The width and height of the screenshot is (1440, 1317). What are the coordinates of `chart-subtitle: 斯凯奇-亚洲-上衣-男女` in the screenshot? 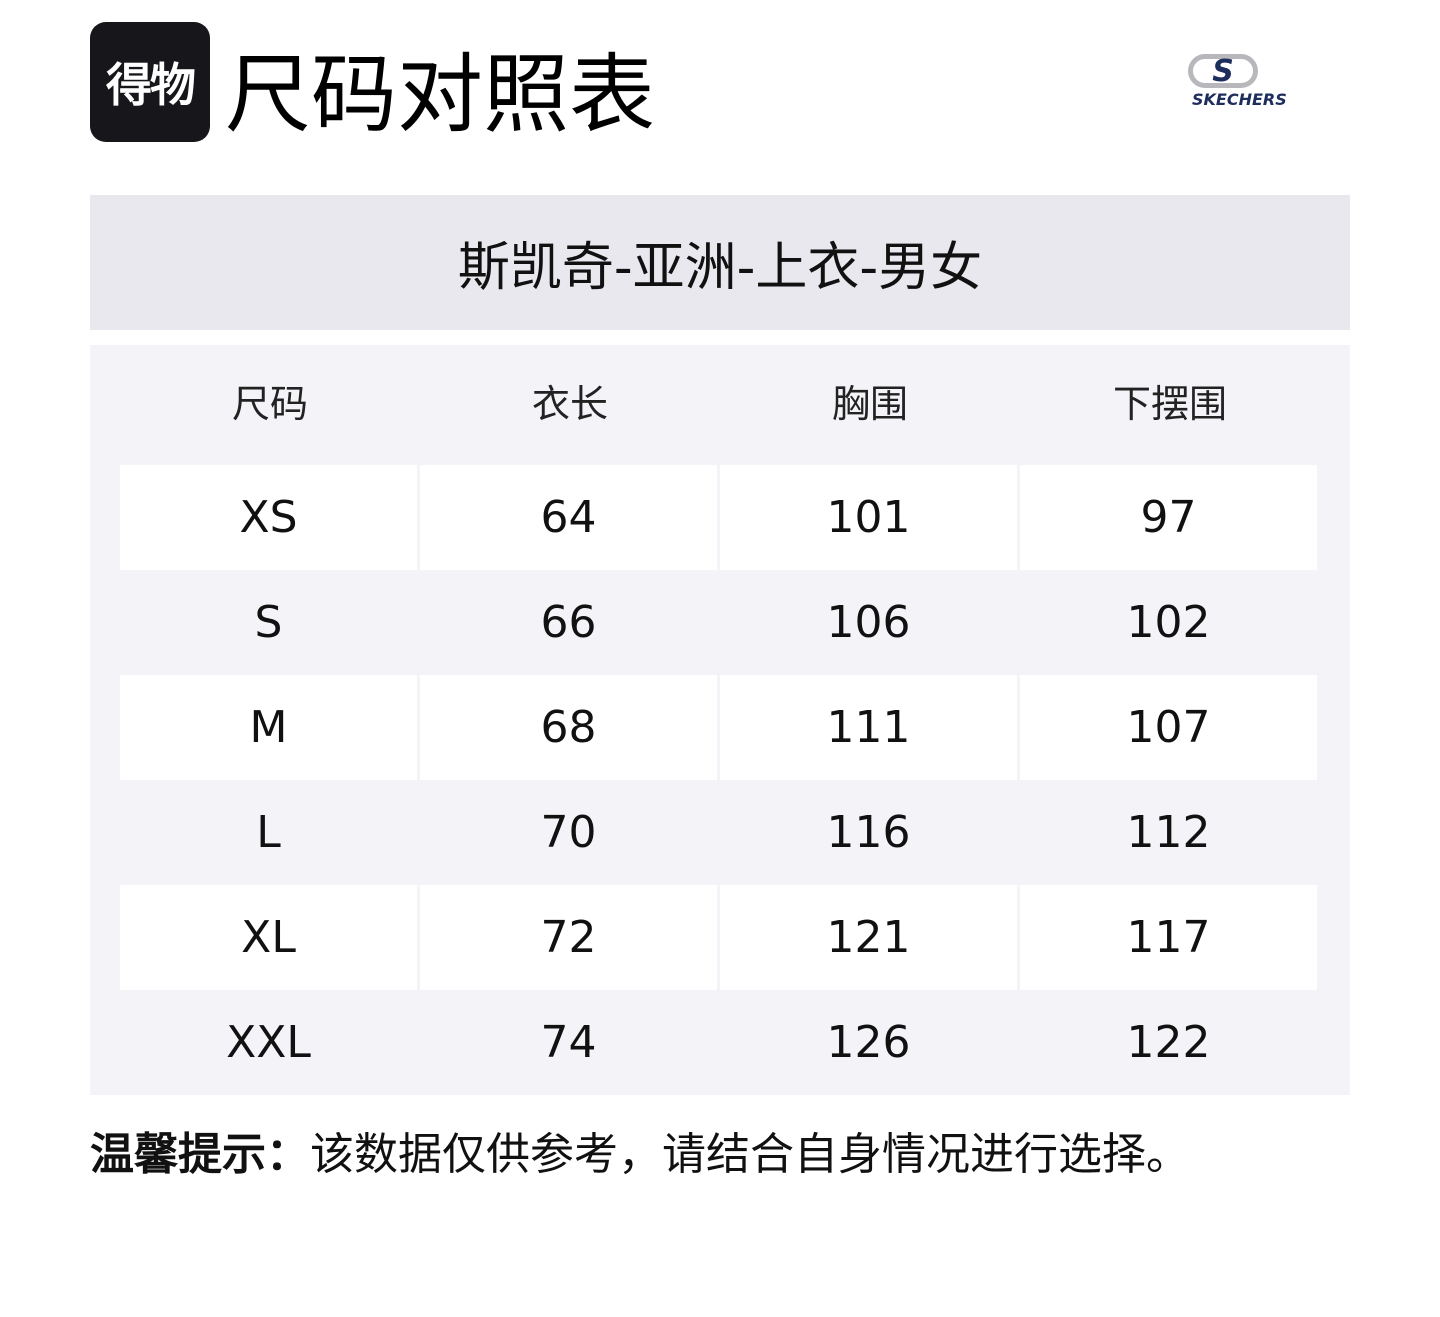 It's located at (720, 262).